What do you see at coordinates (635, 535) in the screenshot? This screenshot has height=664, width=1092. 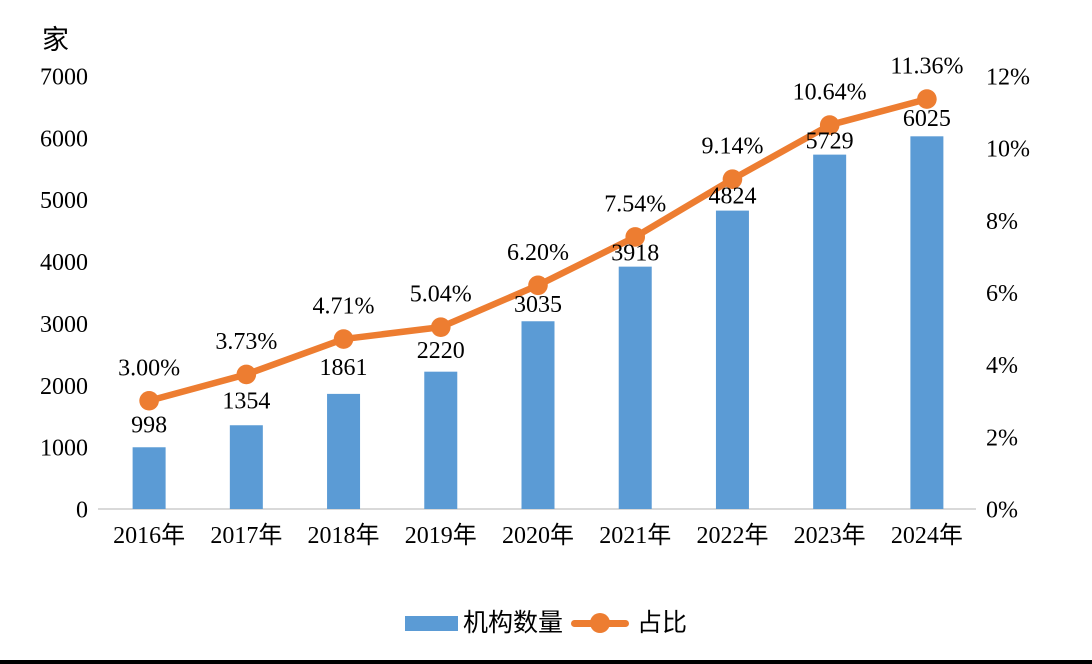 I see `x-axis-label: 2021年` at bounding box center [635, 535].